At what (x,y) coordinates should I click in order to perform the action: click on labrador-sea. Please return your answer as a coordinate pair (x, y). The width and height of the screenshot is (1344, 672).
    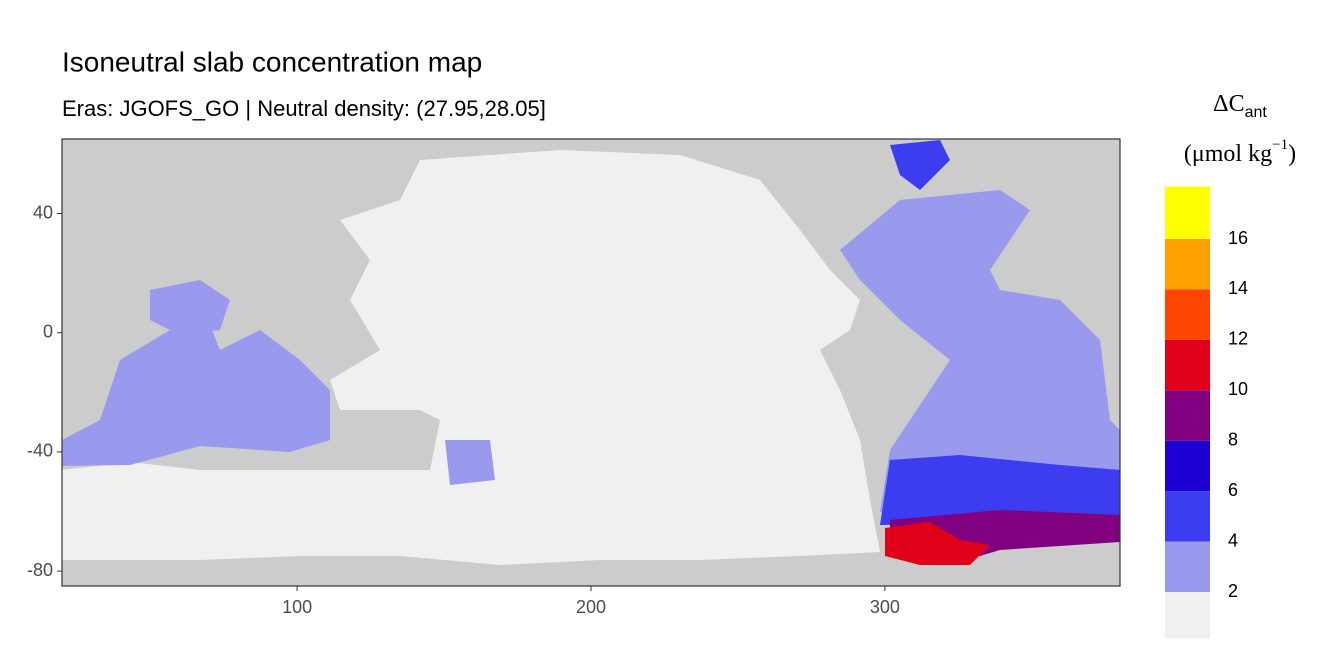
    Looking at the image, I should click on (920, 165).